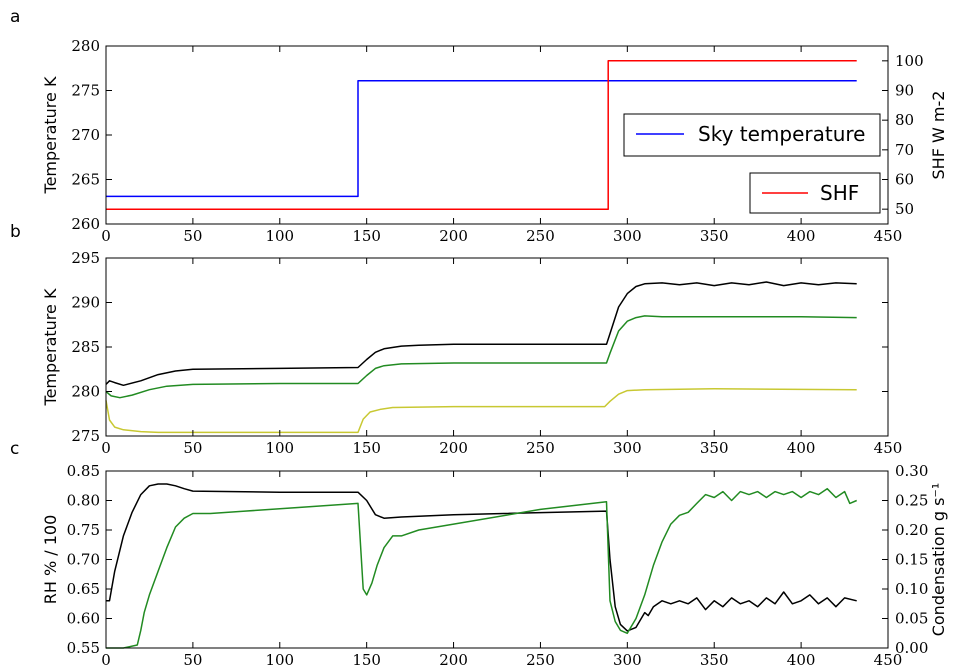 This screenshot has width=961, height=670. Describe the element at coordinates (50, 347) in the screenshot. I see `panel-b-ylabel: Temperature K` at that location.